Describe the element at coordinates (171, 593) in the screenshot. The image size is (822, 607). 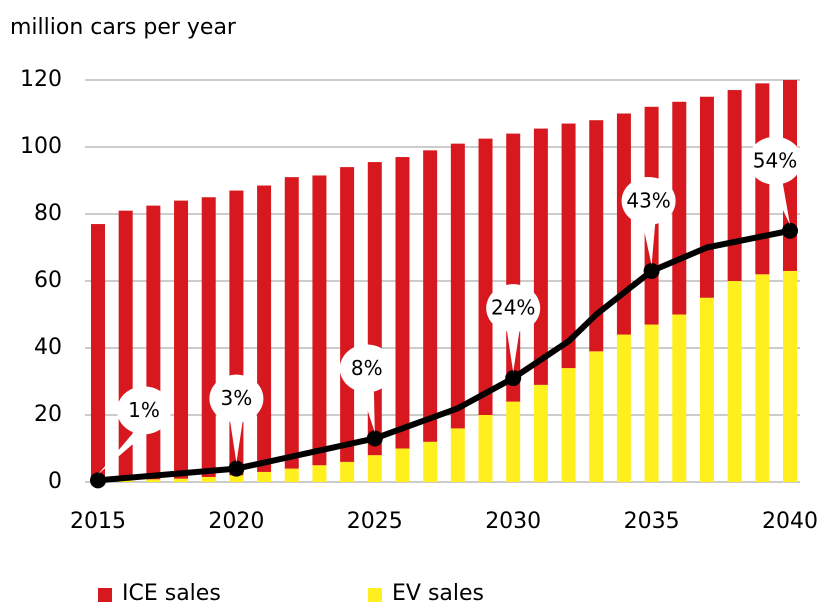
I see `legend-label: ICE sales` at that location.